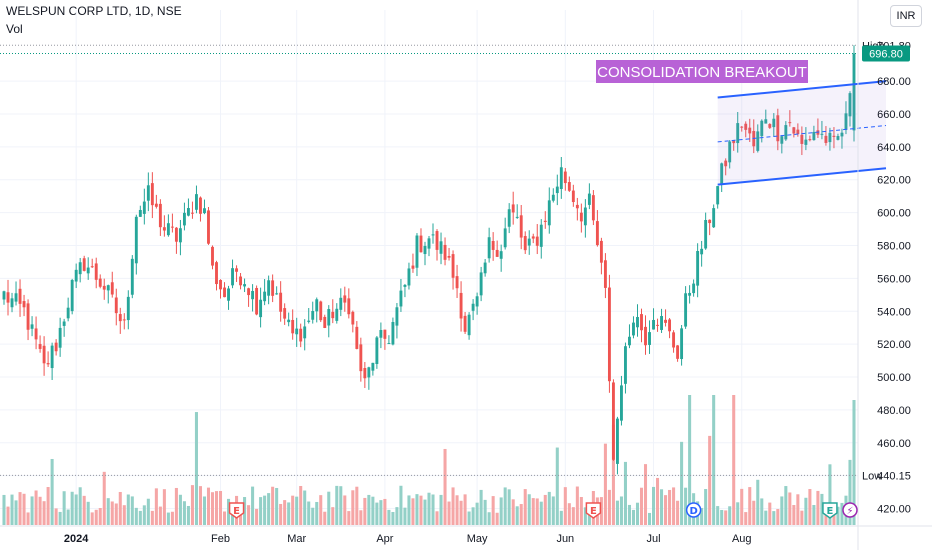 The width and height of the screenshot is (932, 550). Describe the element at coordinates (886, 53) in the screenshot. I see `last-price-badge` at that location.